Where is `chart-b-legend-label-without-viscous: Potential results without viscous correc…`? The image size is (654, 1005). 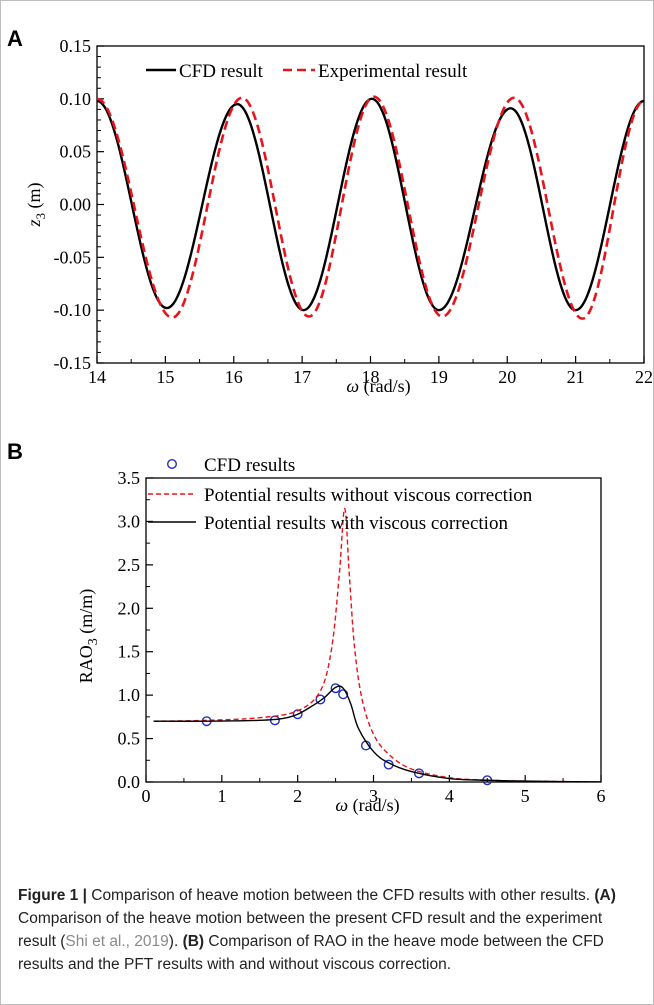 chart-b-legend-label-without-viscous: Potential results without viscous correc… is located at coordinates (368, 495).